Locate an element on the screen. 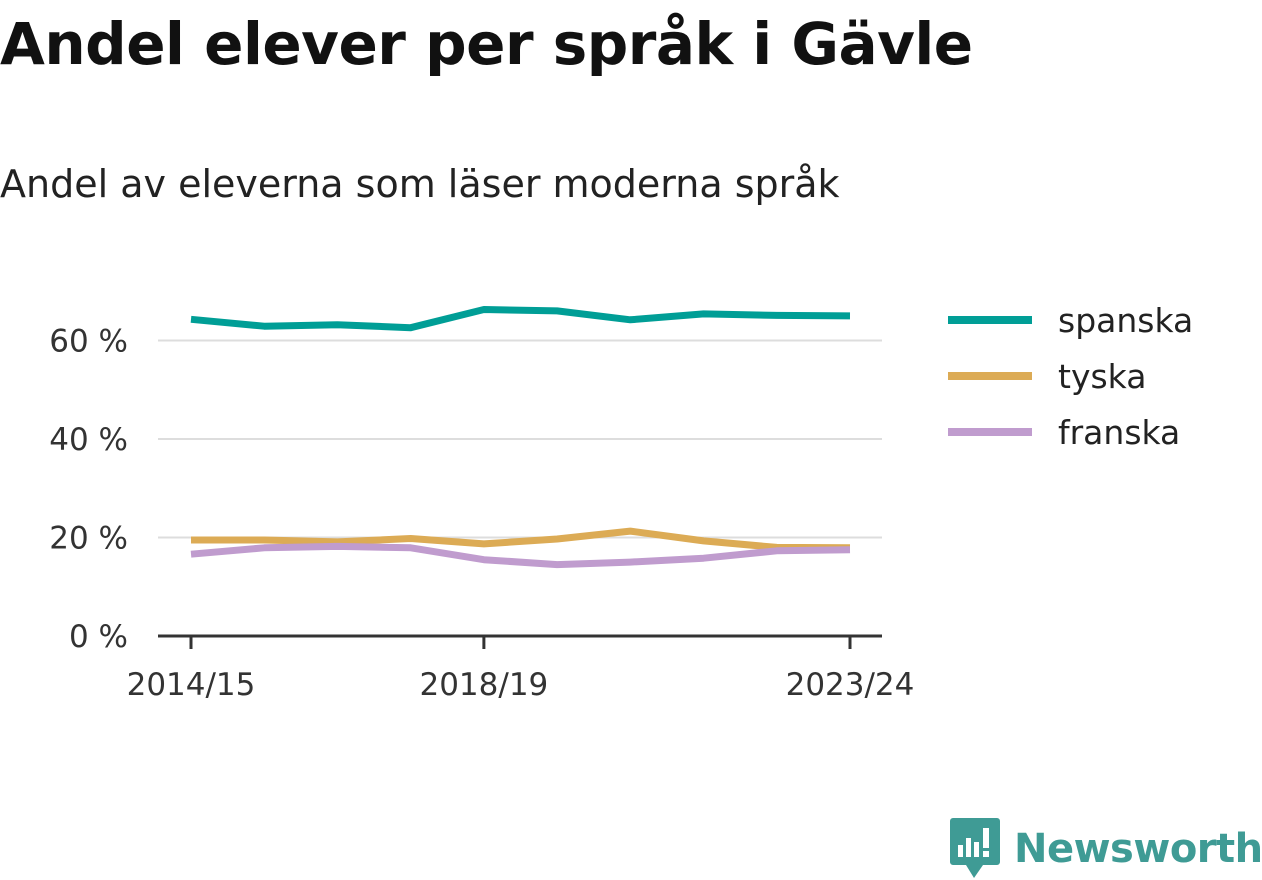 The height and width of the screenshot is (880, 1262). y-tick-label: 40 % is located at coordinates (88, 440).